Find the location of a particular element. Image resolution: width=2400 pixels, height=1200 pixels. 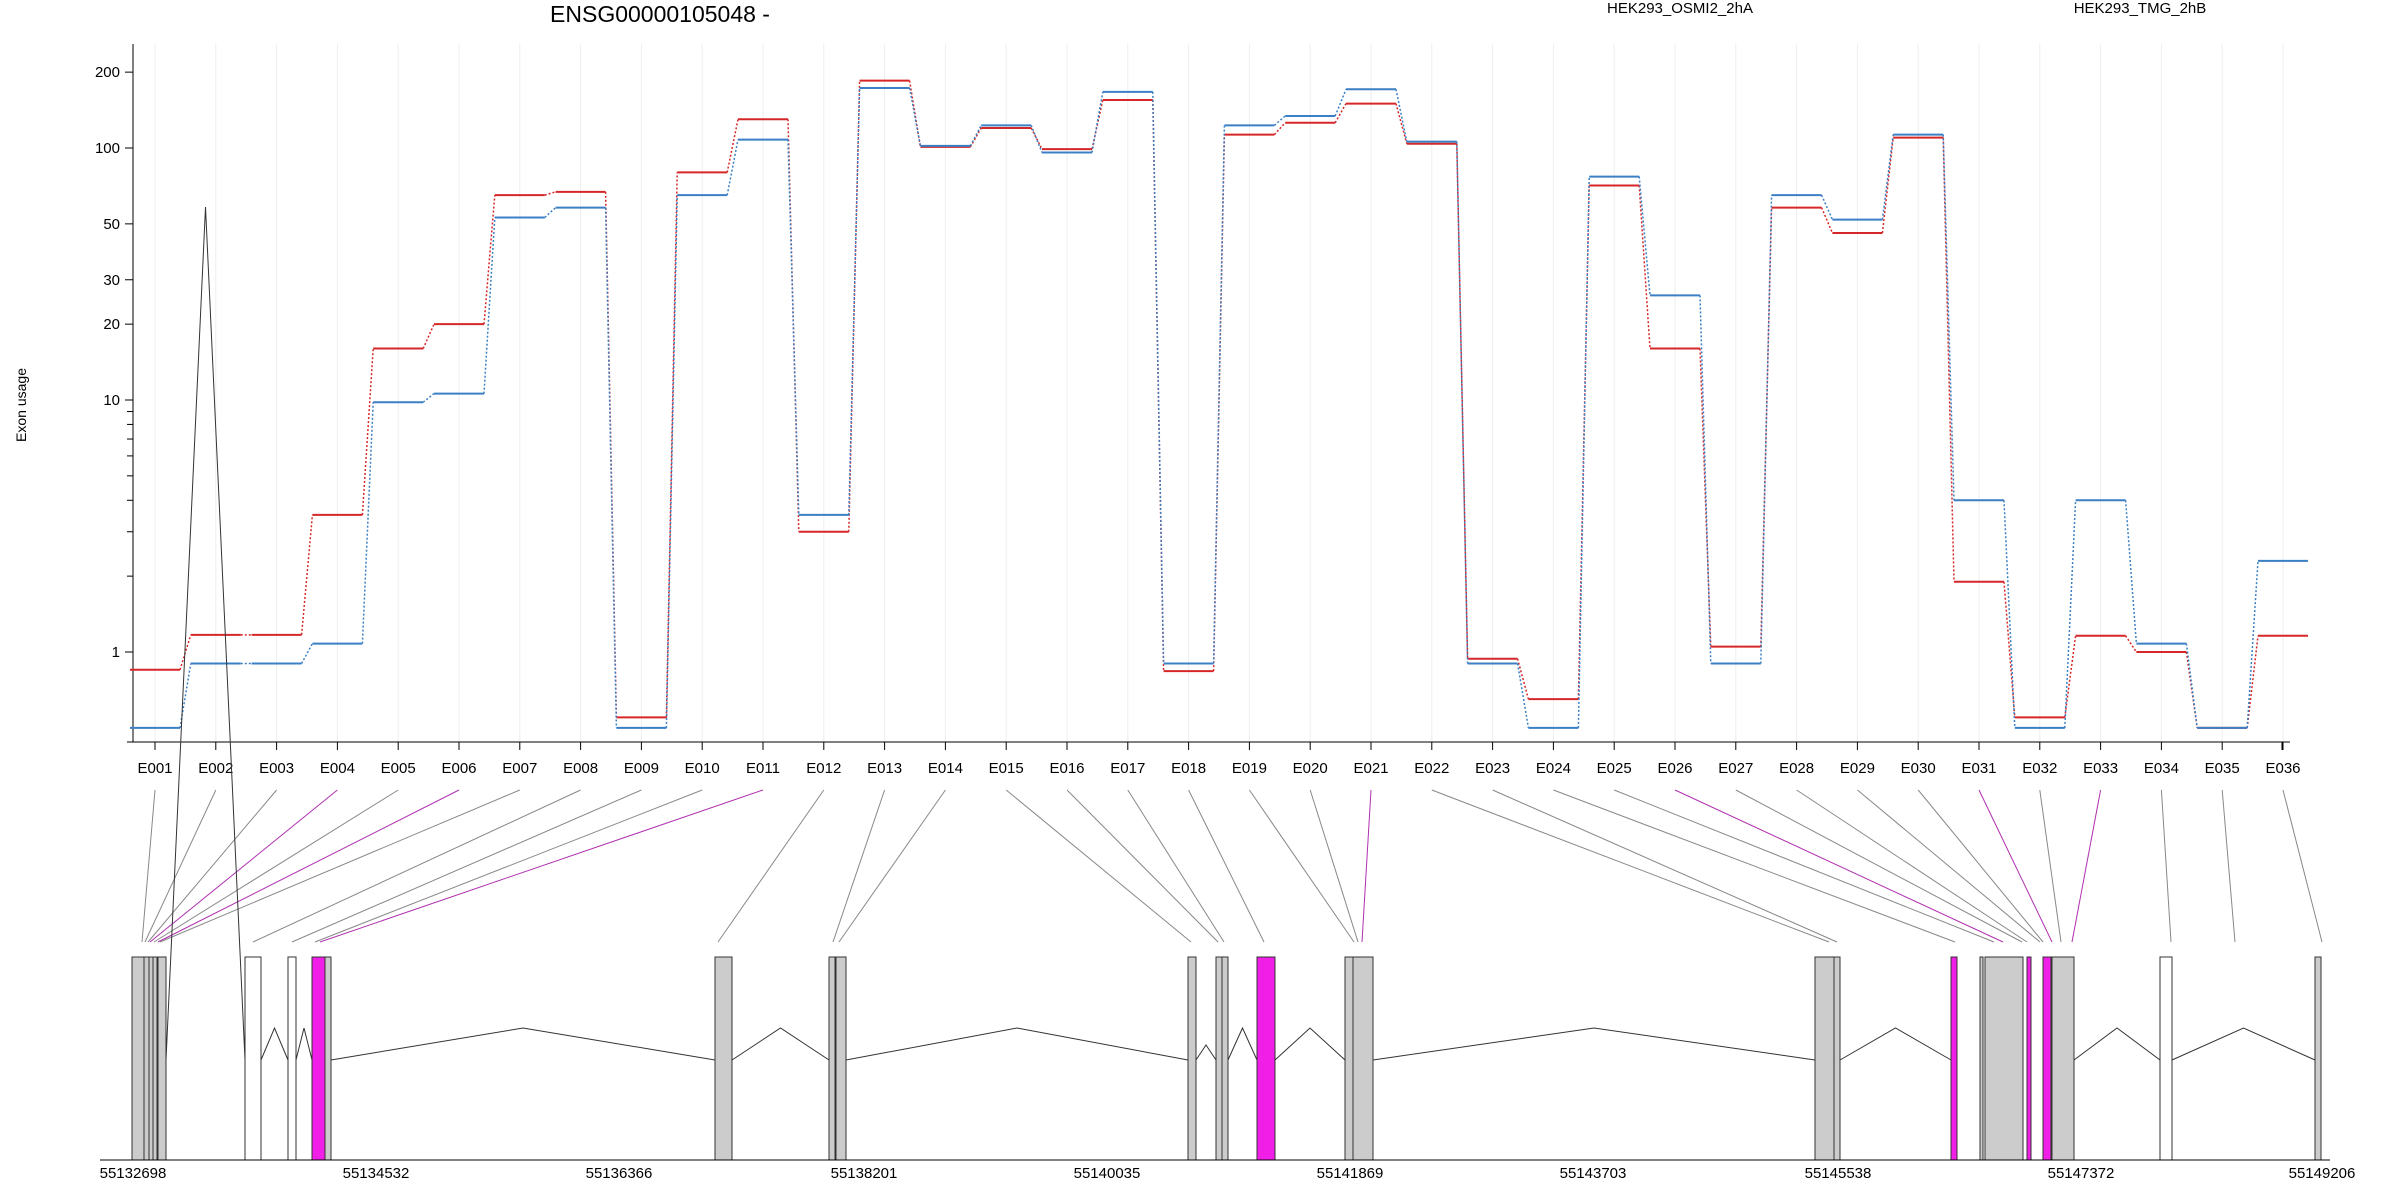

series0-connector-E023 is located at coordinates (1523, 679).